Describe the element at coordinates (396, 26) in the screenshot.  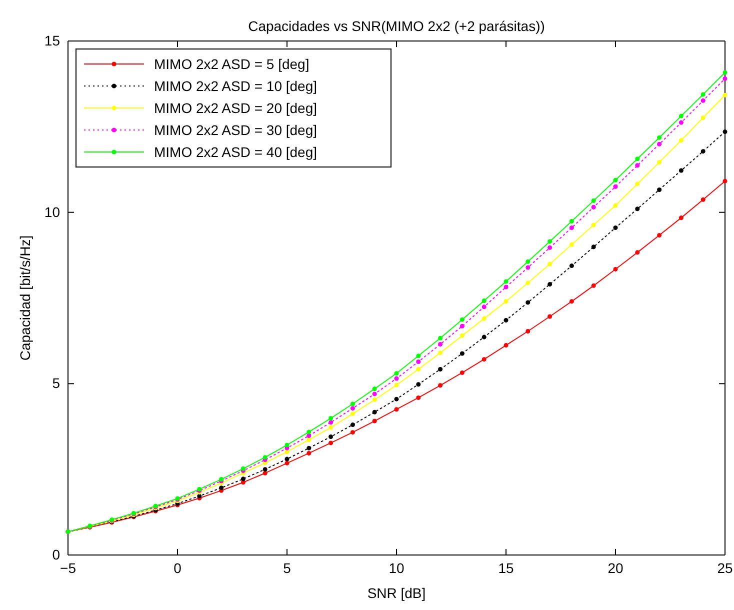
I see `chart-title: Capacidades vs SNR(MIMO 2x2 (+2 parásitas))` at that location.